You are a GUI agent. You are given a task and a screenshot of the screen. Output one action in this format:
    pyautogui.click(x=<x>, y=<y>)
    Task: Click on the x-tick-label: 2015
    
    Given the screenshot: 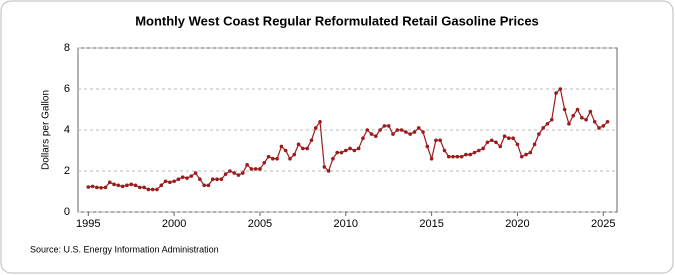 What is the action you would take?
    pyautogui.click(x=431, y=224)
    